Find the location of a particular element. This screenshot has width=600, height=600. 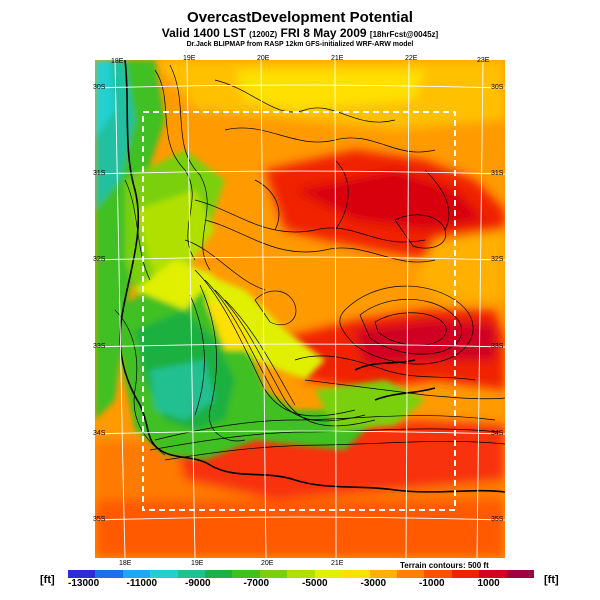

right-lat-label: 30S is located at coordinates (497, 87).